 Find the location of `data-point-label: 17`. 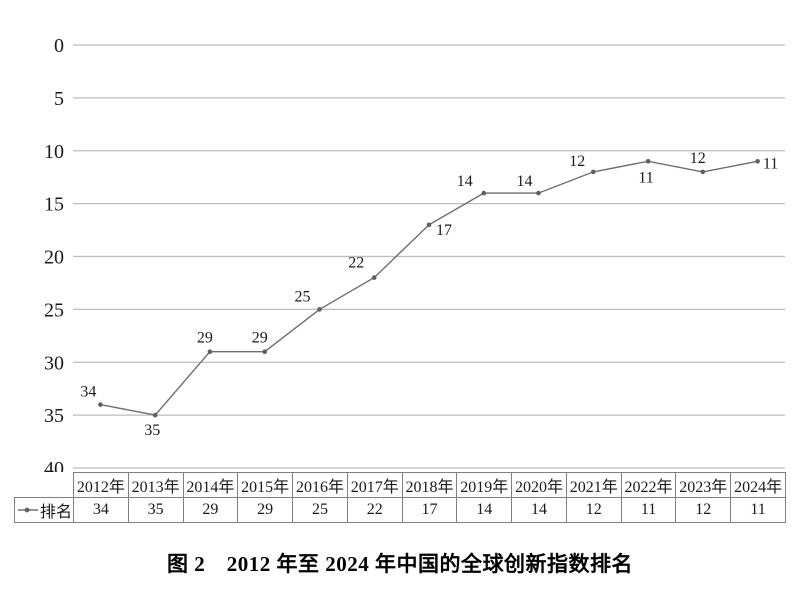

data-point-label: 17 is located at coordinates (444, 230).